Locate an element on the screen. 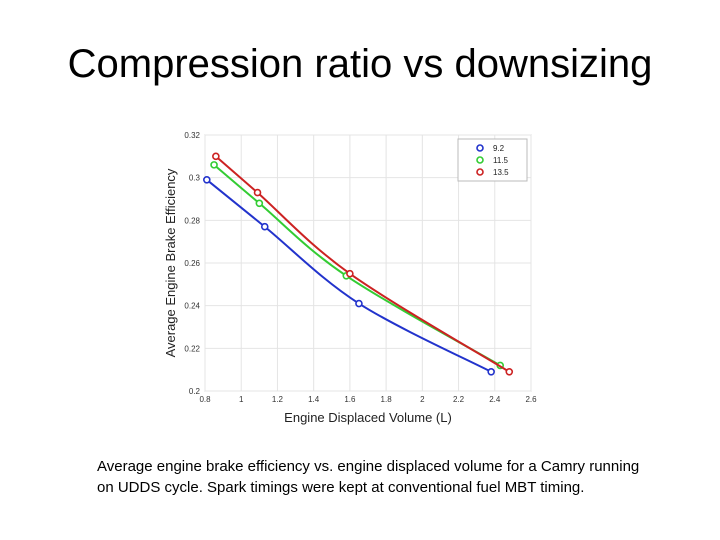  y-tick-label: 0.28 is located at coordinates (192, 220).